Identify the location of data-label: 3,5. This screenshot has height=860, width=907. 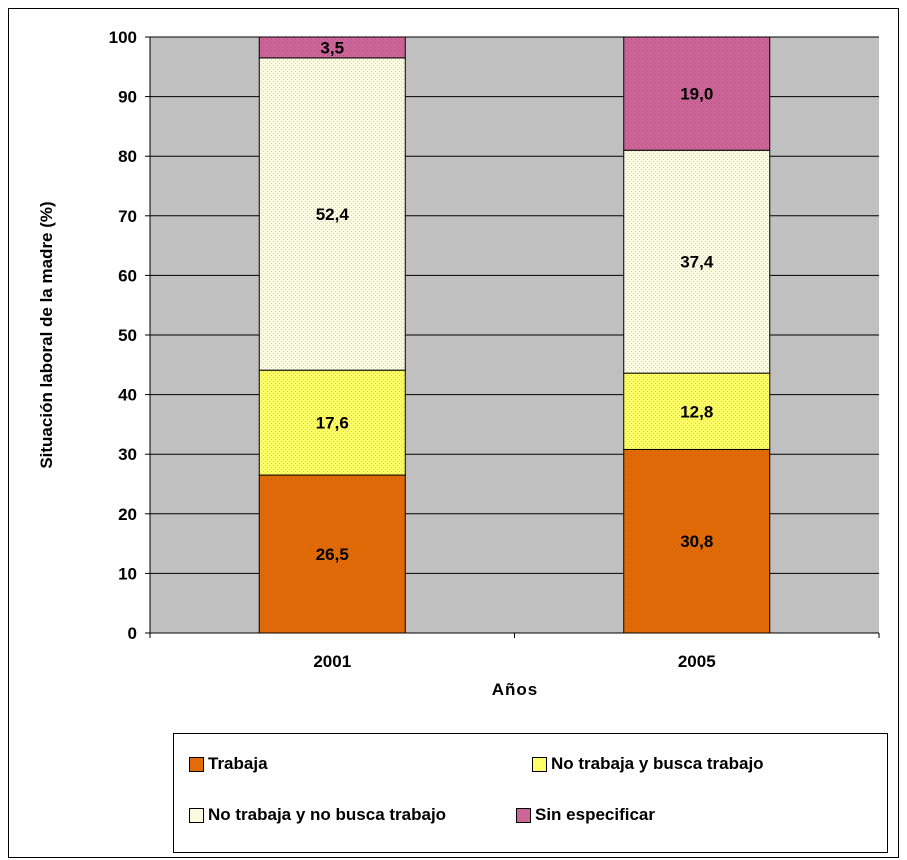
(332, 47).